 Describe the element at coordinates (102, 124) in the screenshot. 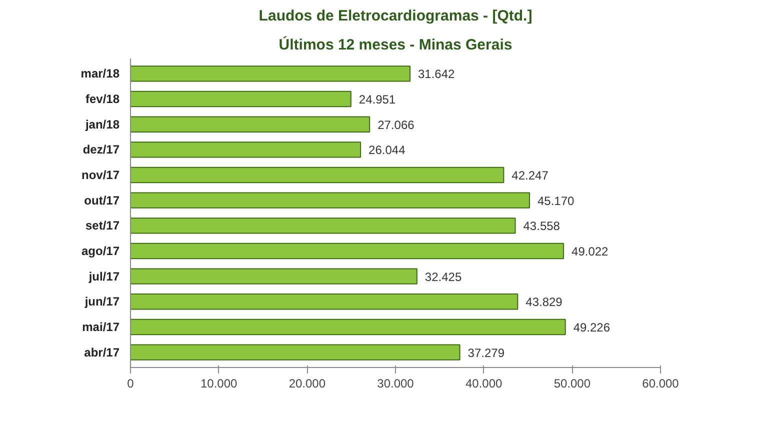

I see `y-tick-label: jan/18` at that location.